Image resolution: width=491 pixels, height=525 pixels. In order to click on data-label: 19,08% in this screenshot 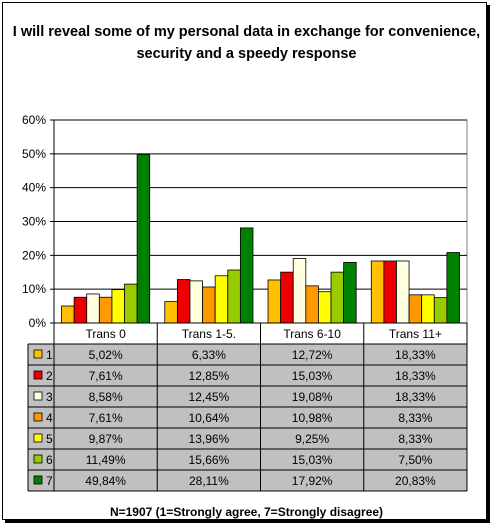, I will do `click(312, 397)`.